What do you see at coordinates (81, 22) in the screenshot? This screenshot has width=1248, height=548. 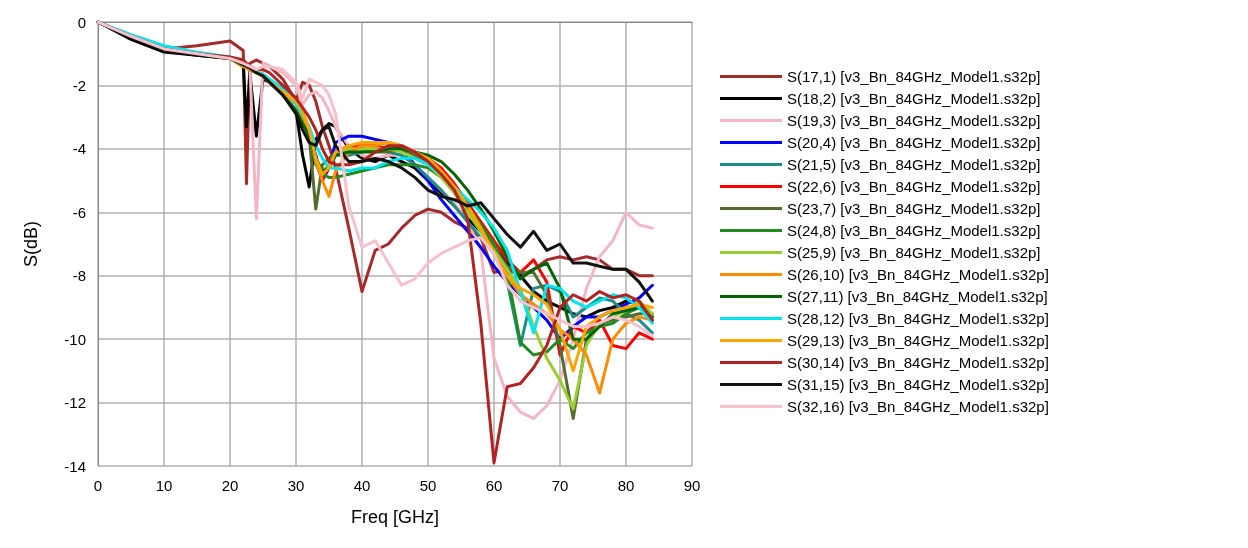 I see `y-tick-label: 0` at bounding box center [81, 22].